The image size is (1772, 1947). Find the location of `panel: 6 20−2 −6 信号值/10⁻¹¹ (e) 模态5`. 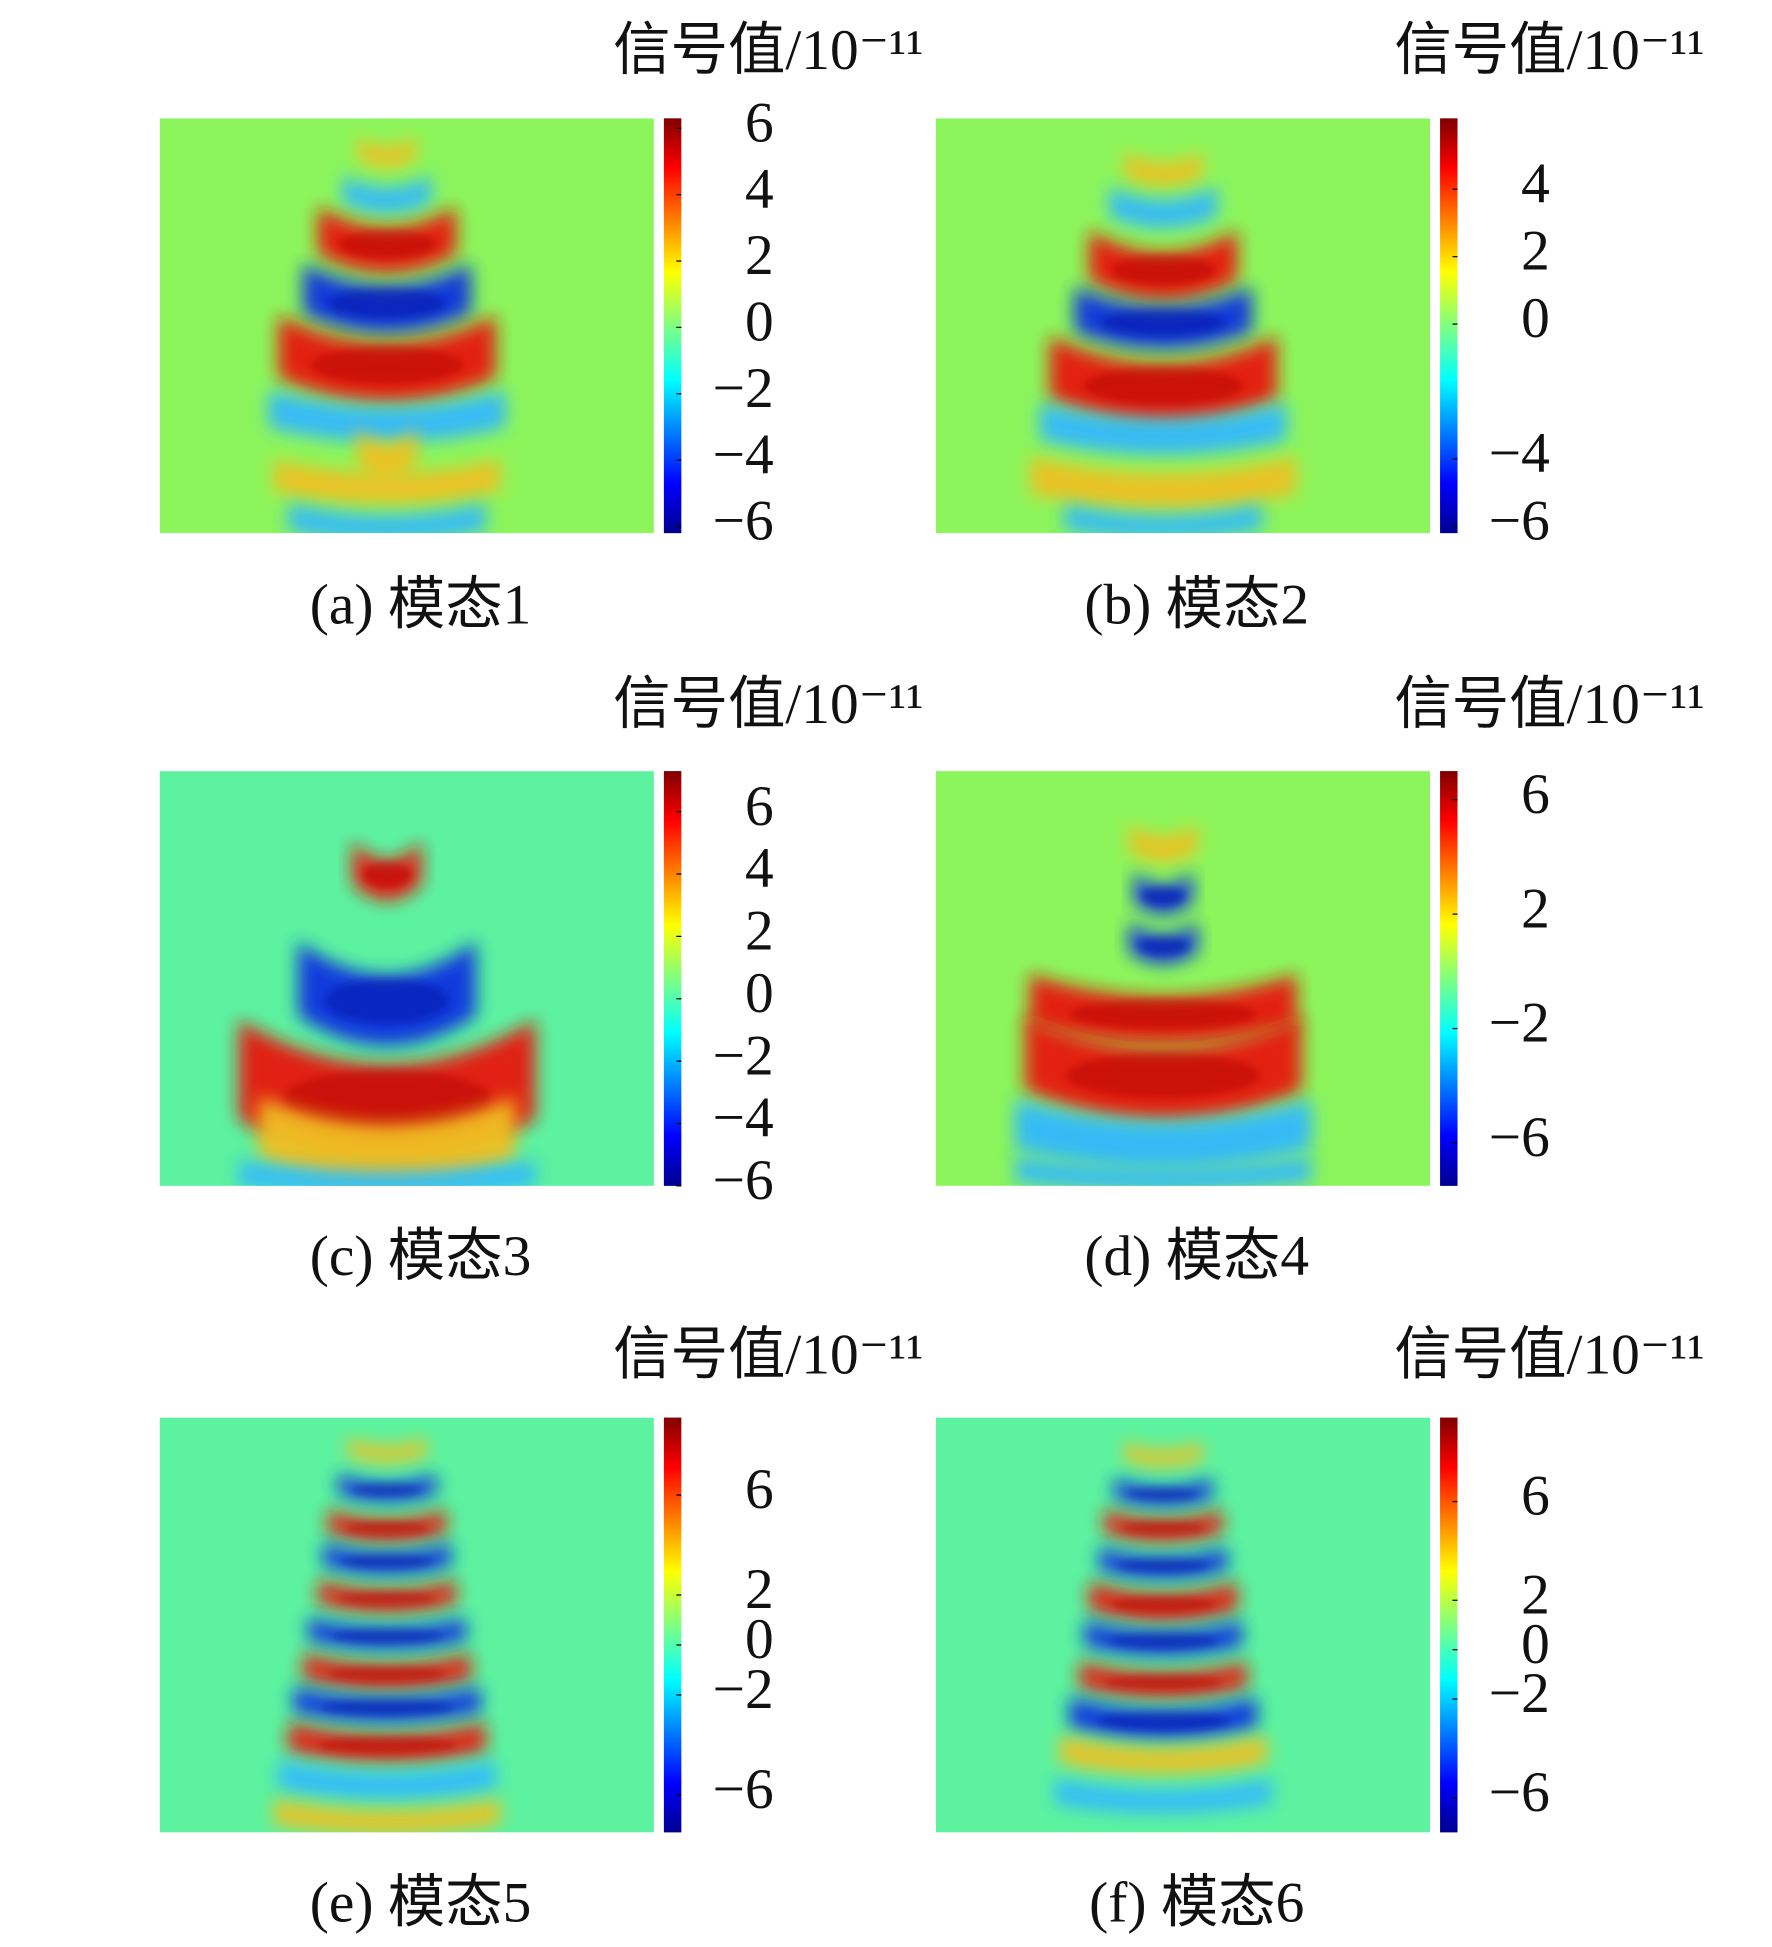

panel: 6 20−2 −6 信号值/10⁻¹¹ (e) 模态5 is located at coordinates (541, 1629).